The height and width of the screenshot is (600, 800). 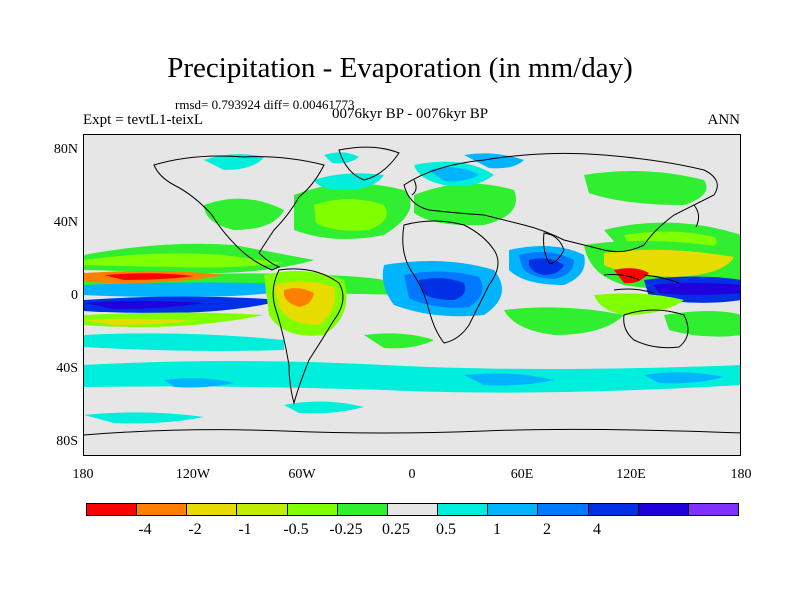 I want to click on colorbar-label: 4, so click(x=597, y=529).